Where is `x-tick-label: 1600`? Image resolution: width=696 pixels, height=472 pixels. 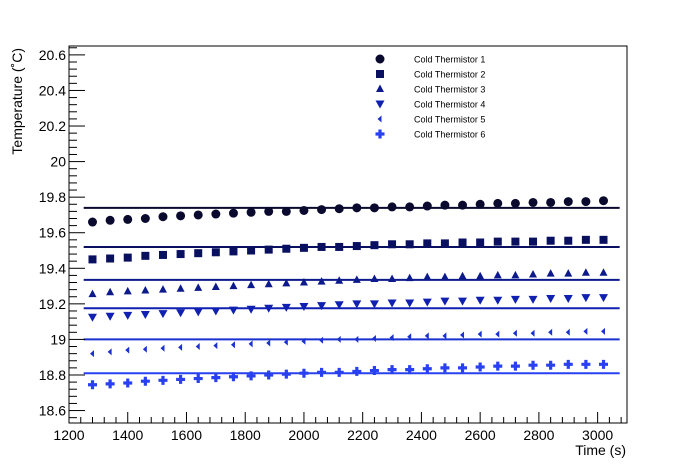
x-tick-label: 1600 is located at coordinates (186, 435).